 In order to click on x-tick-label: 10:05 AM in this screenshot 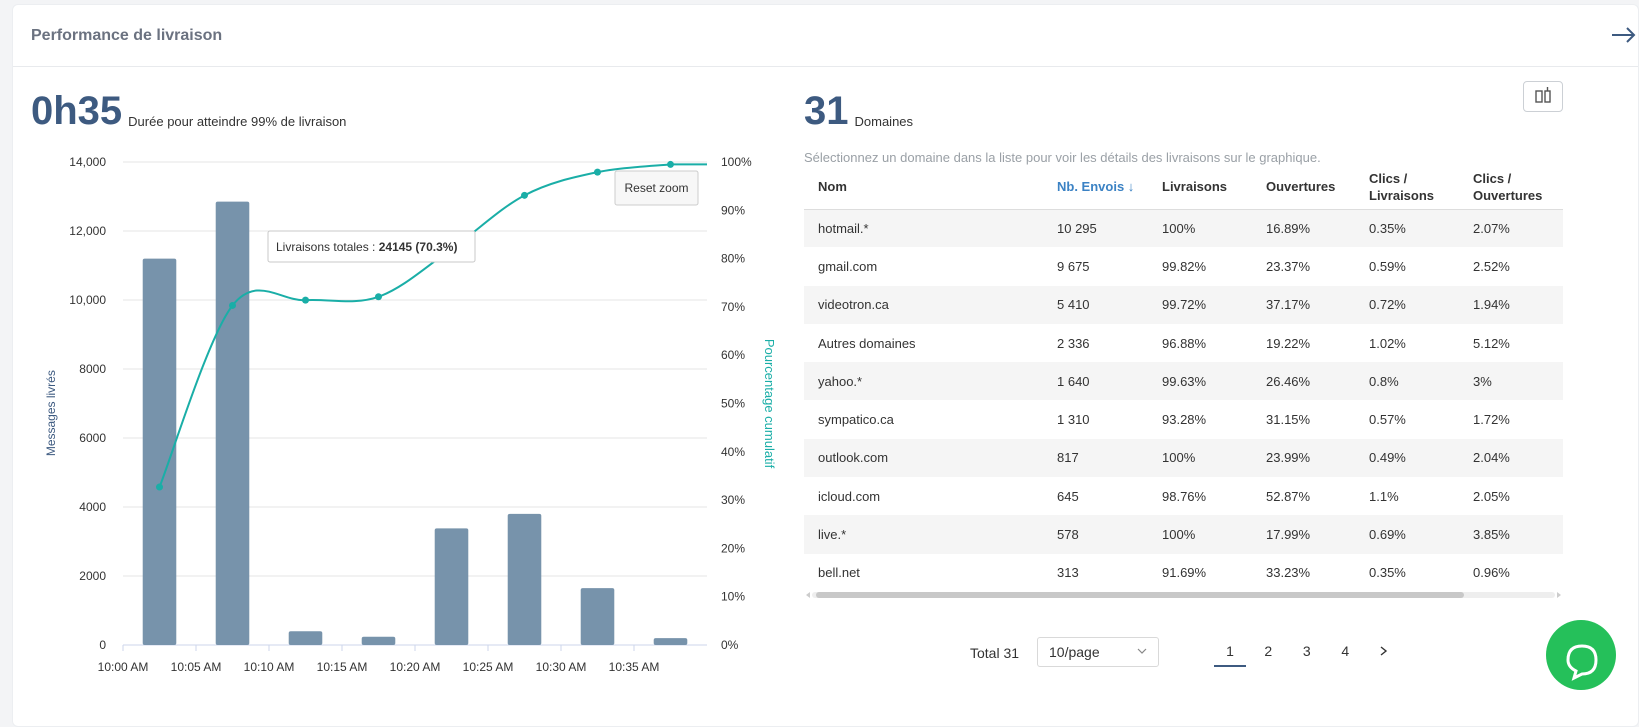, I will do `click(196, 667)`.